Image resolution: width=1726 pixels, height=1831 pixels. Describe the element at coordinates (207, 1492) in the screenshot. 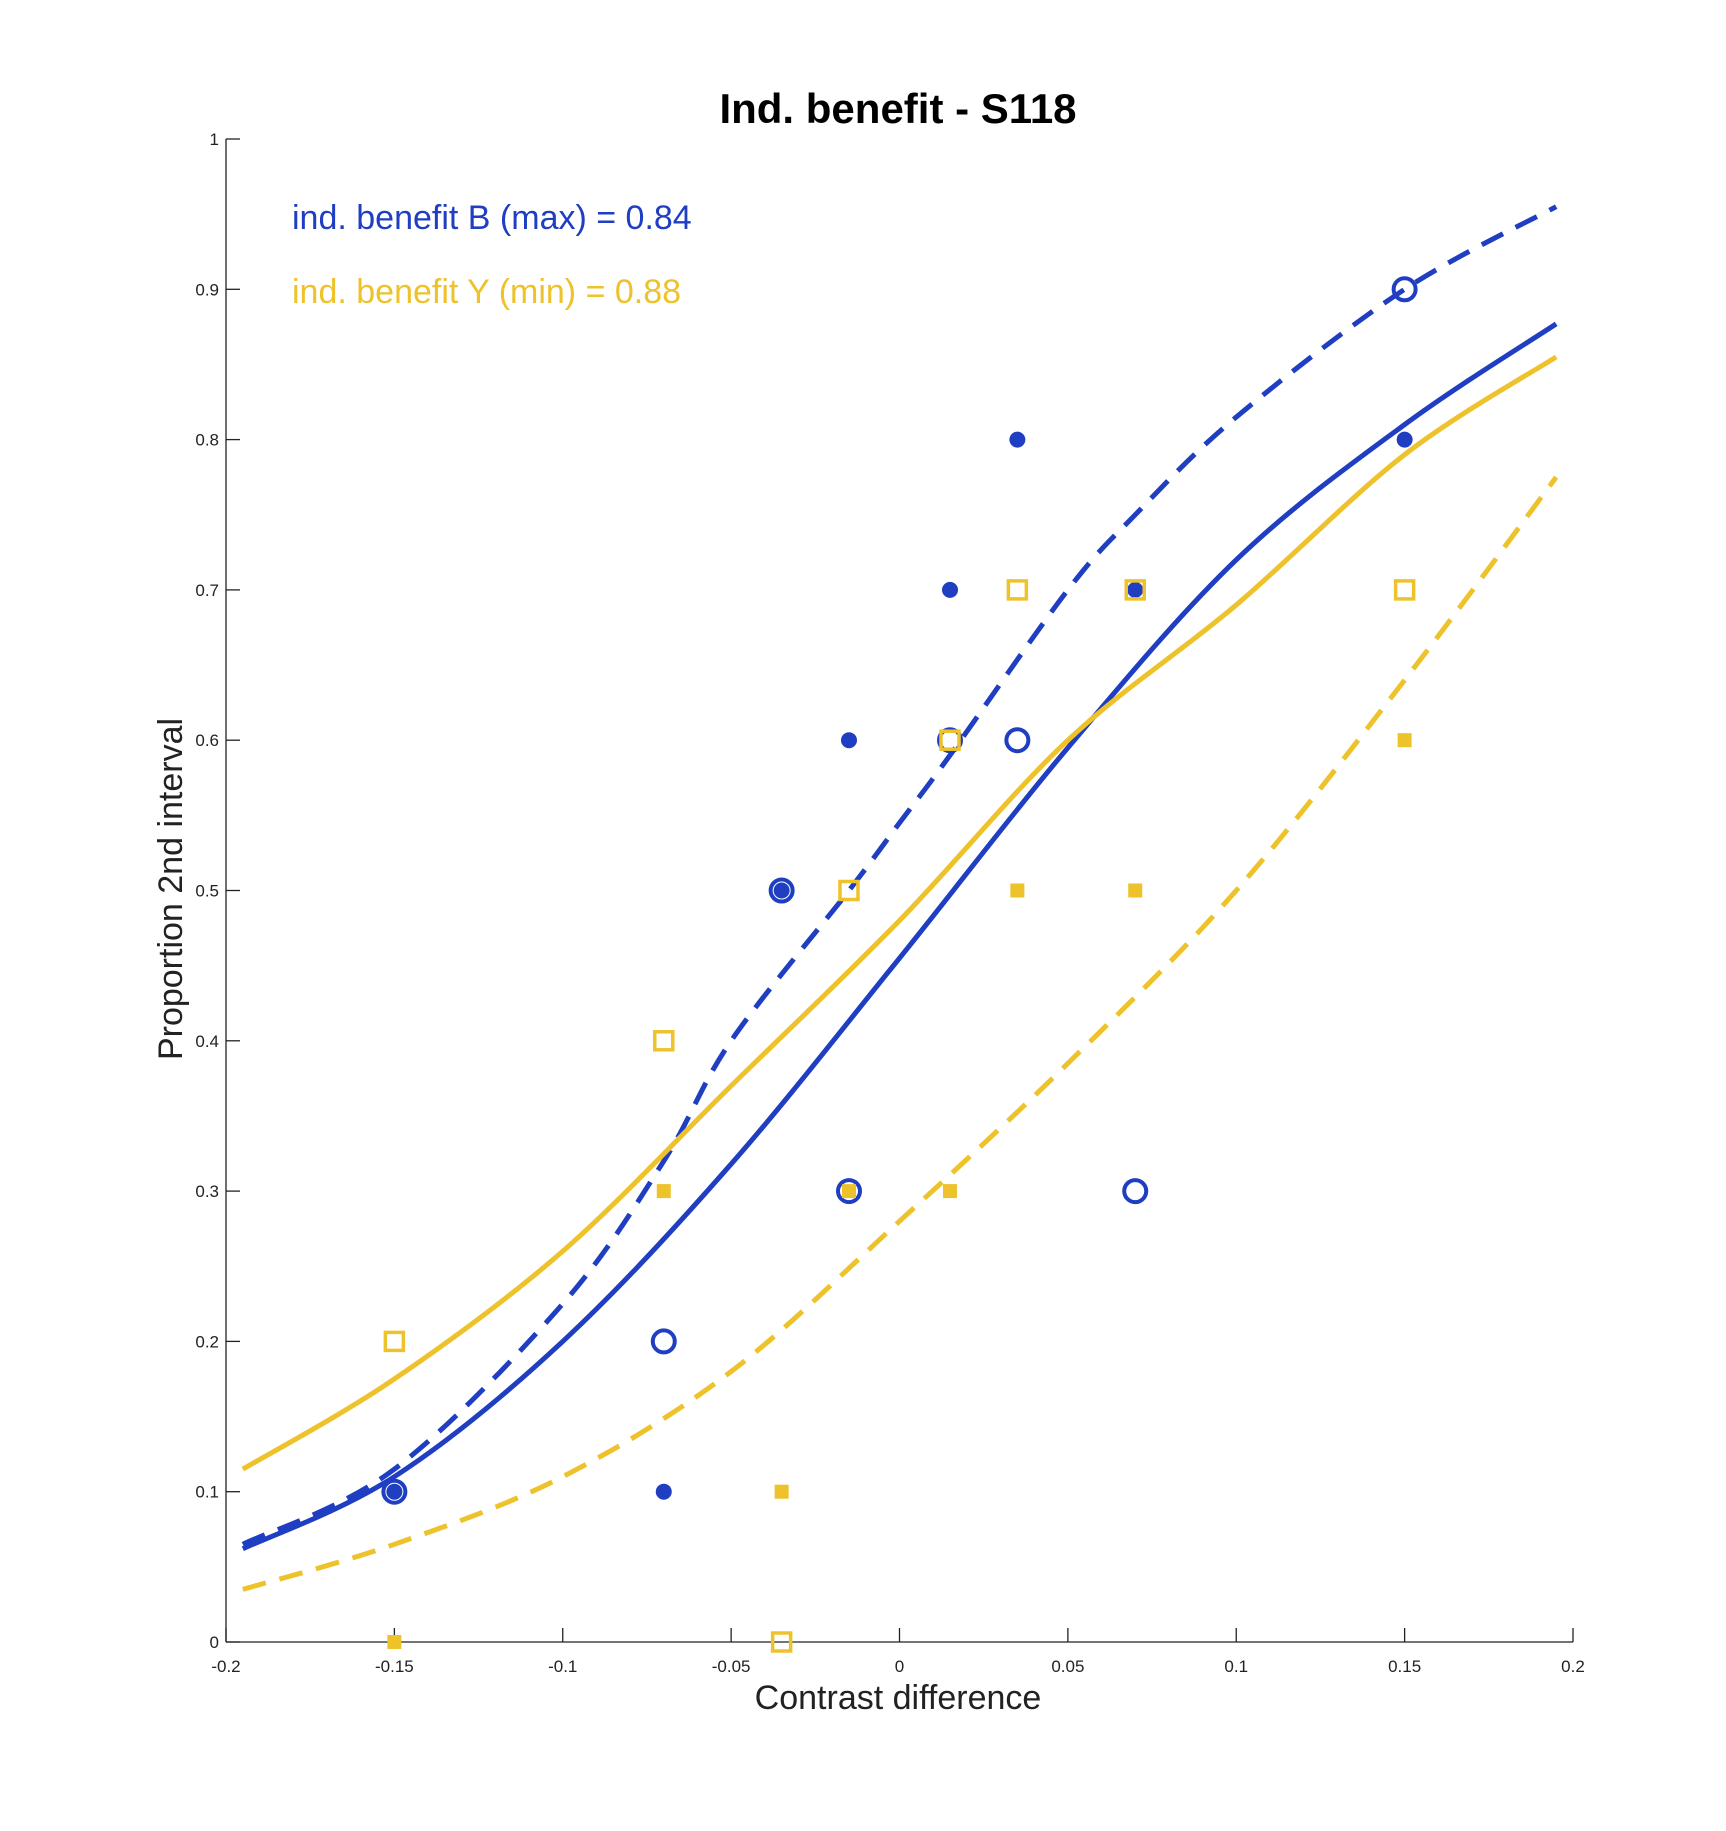

I see `y-tick-label: 0.1` at that location.